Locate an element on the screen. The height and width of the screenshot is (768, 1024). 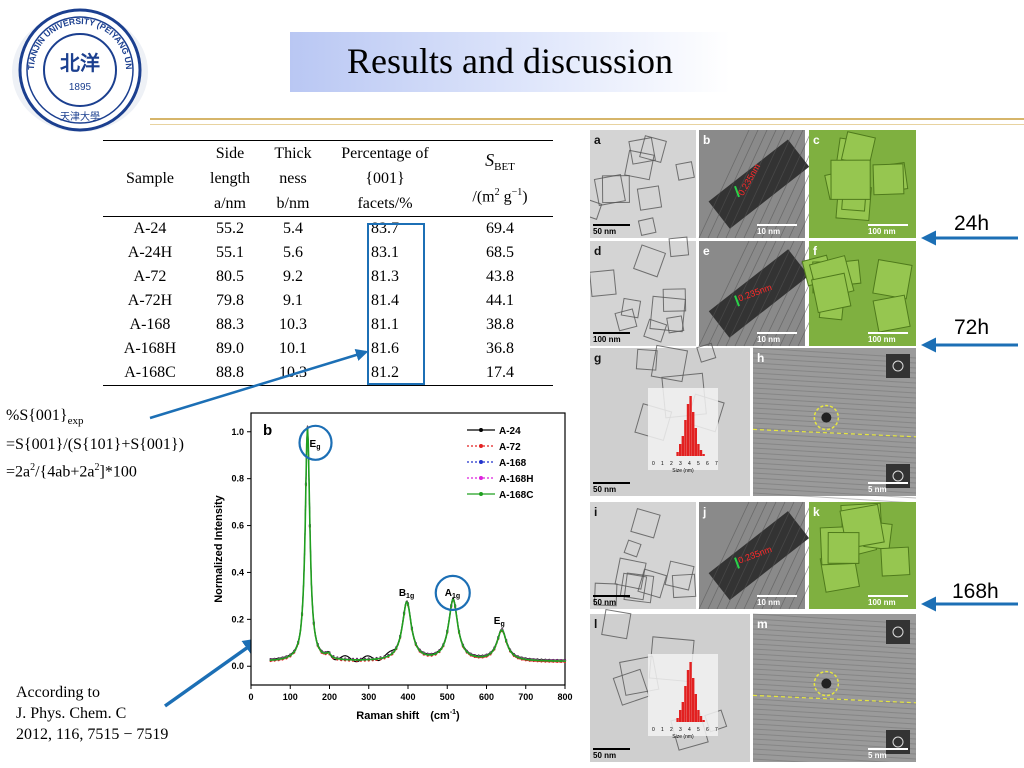
cell-sbet: 43.8 is located at coordinates (500, 276).